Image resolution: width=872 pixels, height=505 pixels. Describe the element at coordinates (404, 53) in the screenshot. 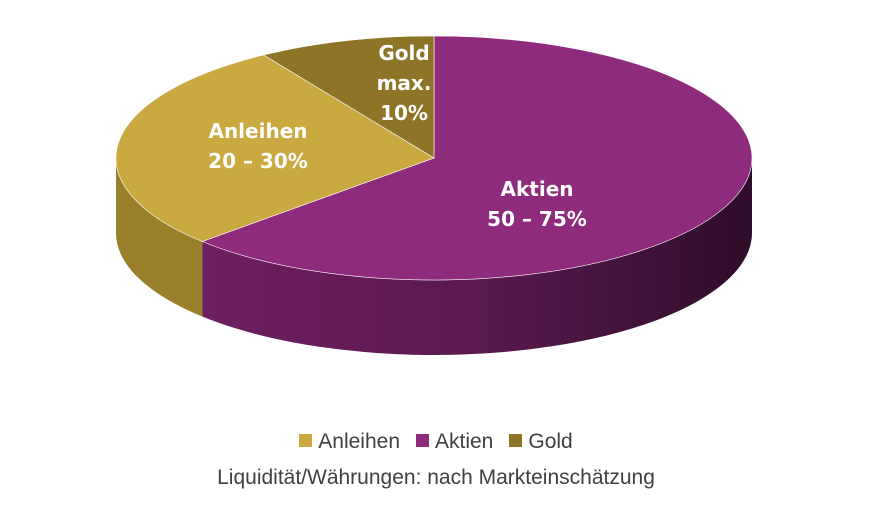

I see `slice-category: Gold` at that location.